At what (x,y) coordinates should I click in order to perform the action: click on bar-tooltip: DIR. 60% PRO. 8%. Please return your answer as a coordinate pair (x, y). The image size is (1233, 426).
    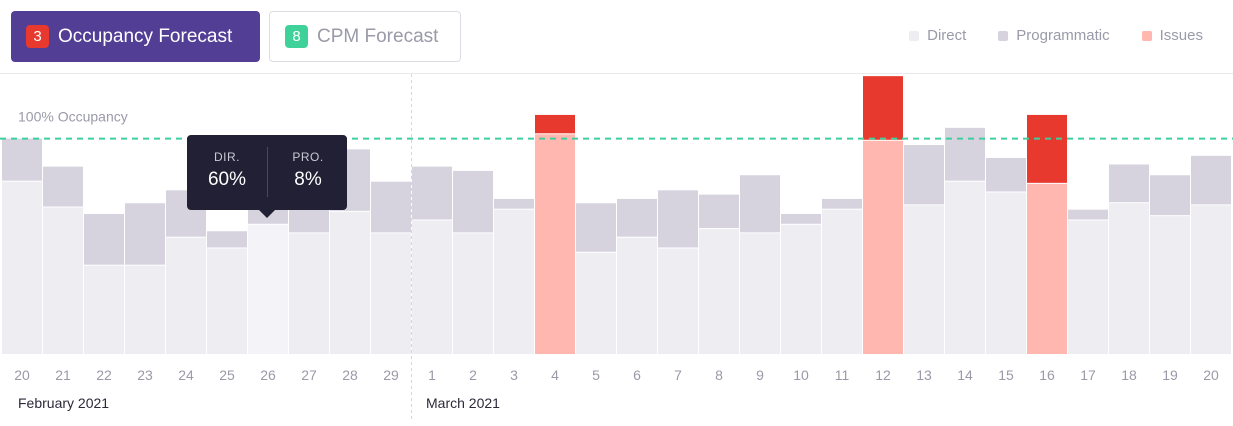
    Looking at the image, I should click on (267, 176).